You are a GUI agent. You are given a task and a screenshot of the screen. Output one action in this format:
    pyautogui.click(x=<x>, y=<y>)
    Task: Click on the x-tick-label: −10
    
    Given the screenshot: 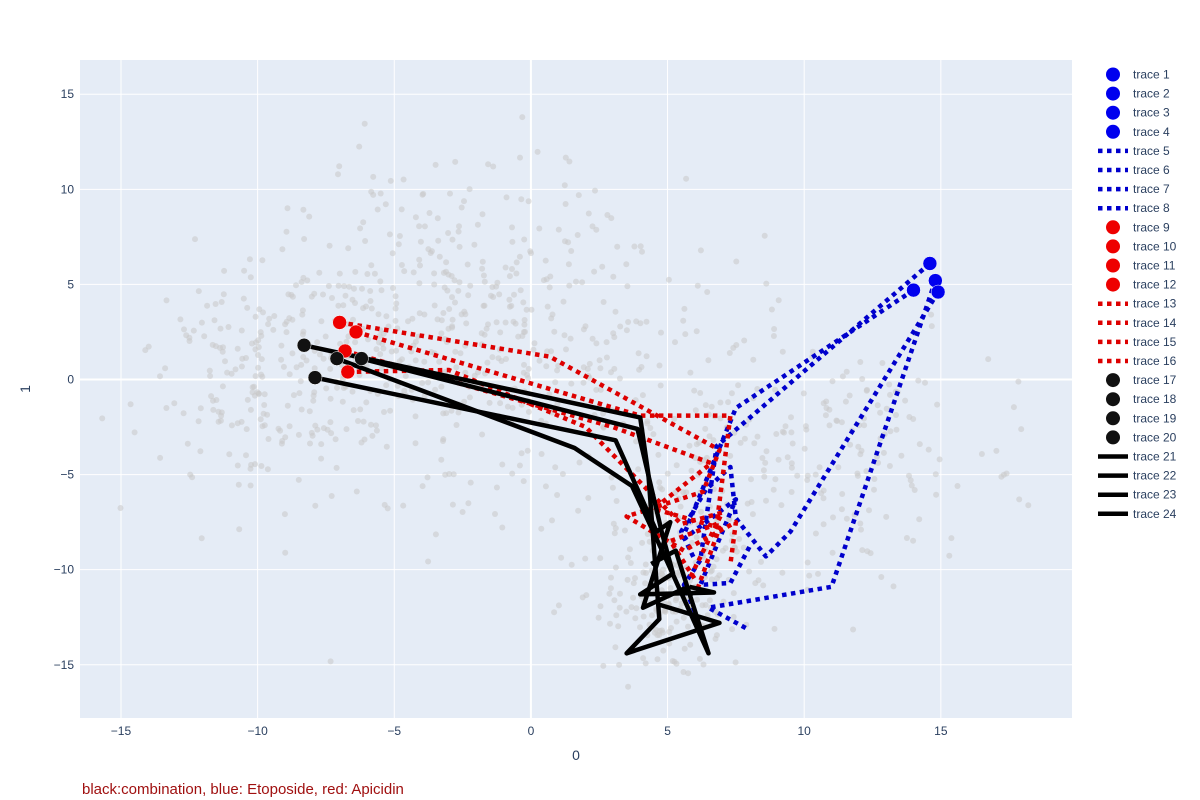 What is the action you would take?
    pyautogui.click(x=257, y=731)
    